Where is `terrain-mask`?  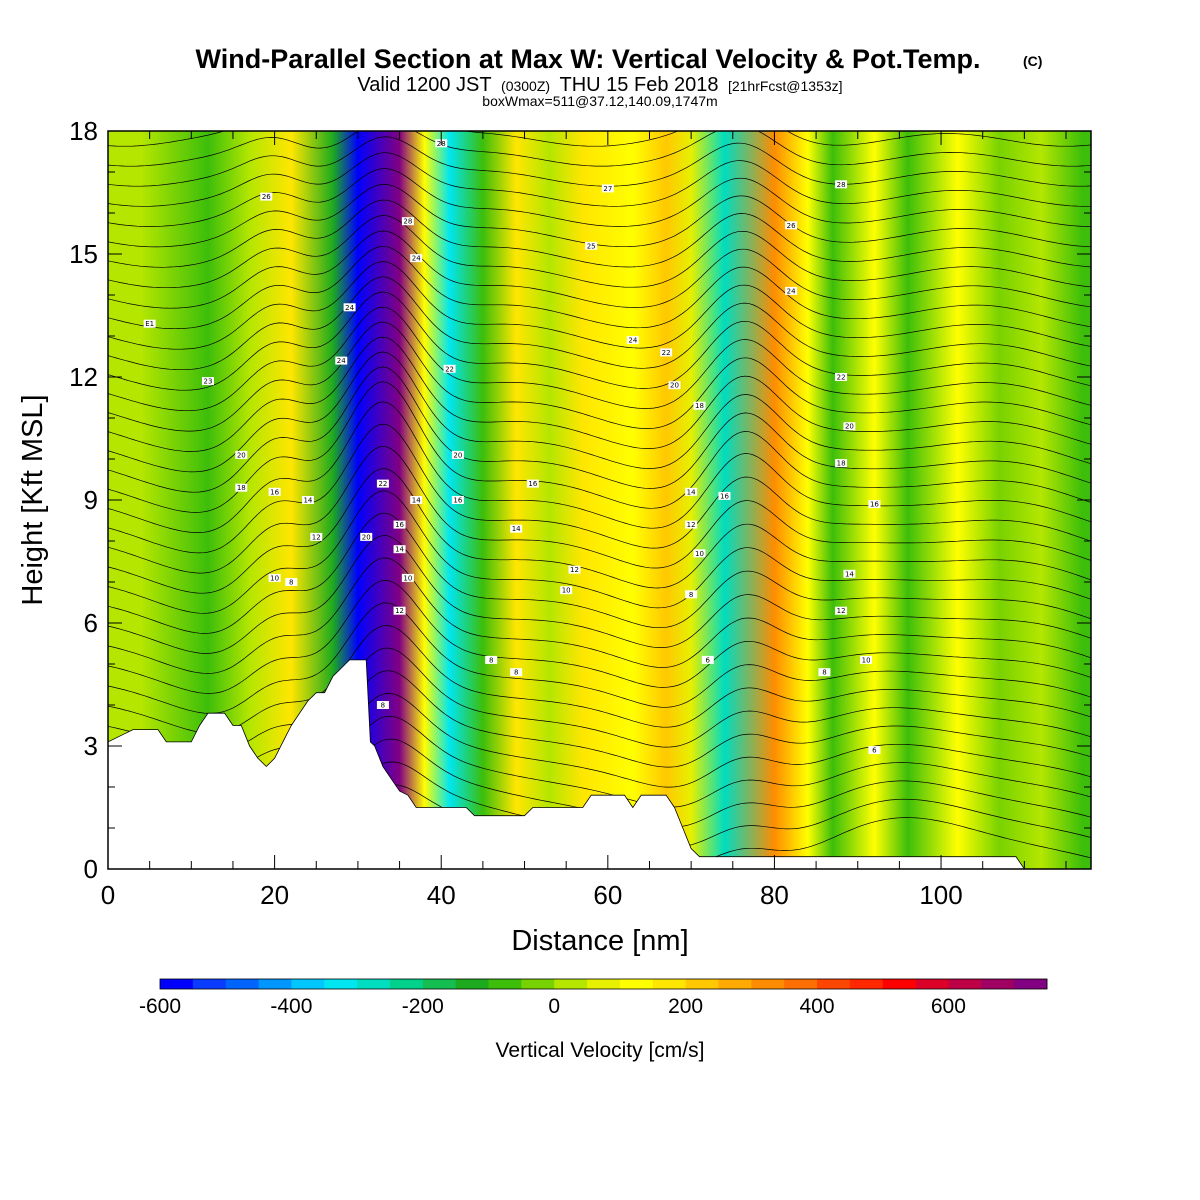
terrain-mask is located at coordinates (599, 764).